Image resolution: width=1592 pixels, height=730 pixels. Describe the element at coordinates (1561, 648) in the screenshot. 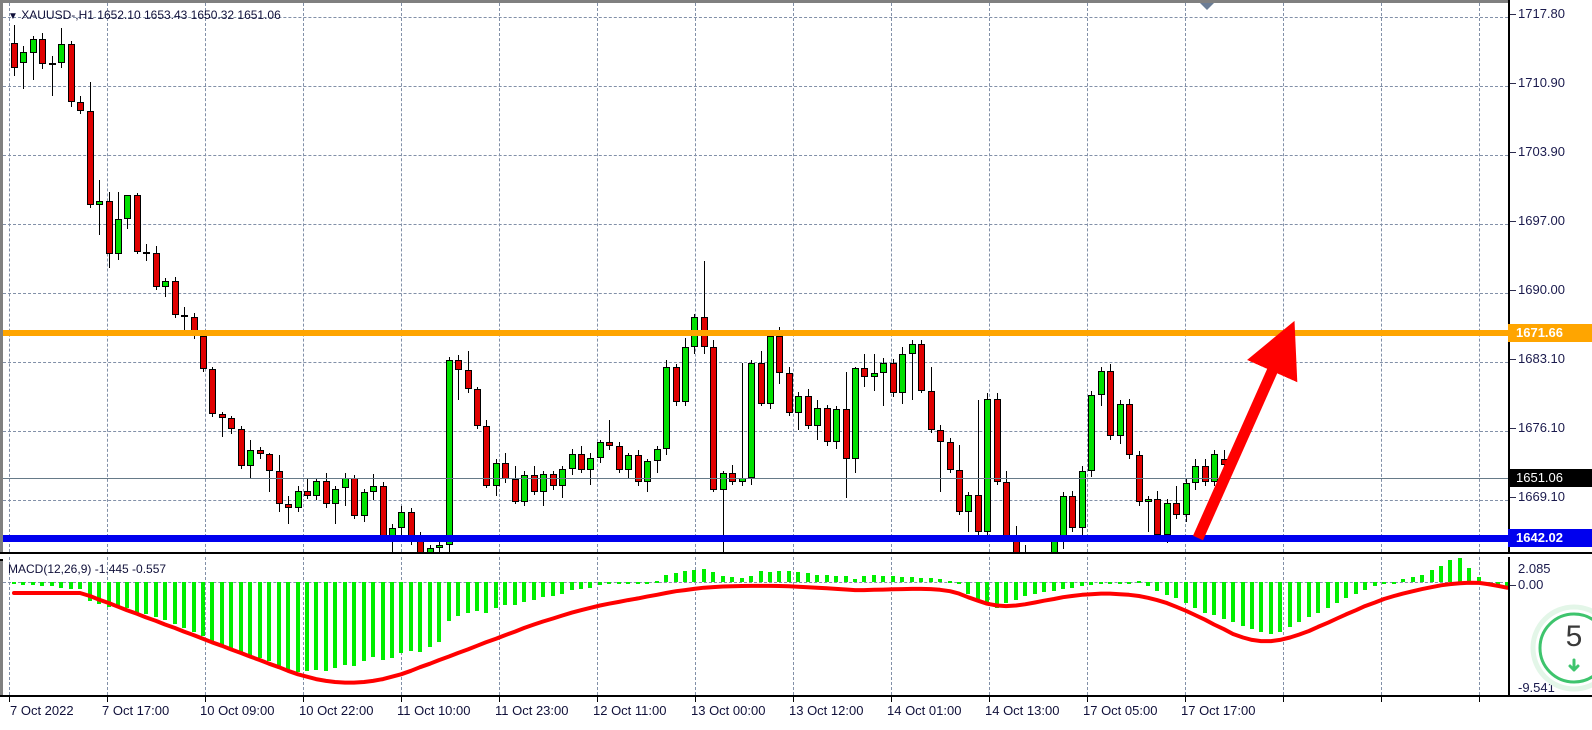

I see `green-circle-download-badge-icon: 5` at that location.